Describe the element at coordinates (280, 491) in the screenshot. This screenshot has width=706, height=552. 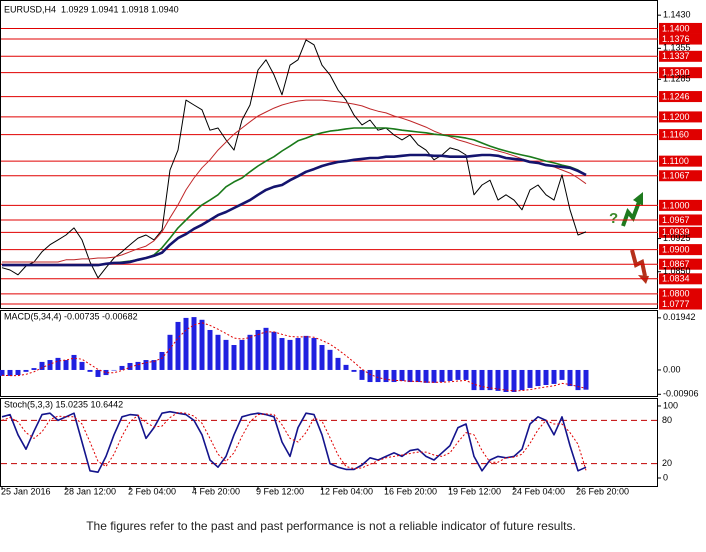
I see `x-tick-label: 9 Feb 12:00` at that location.